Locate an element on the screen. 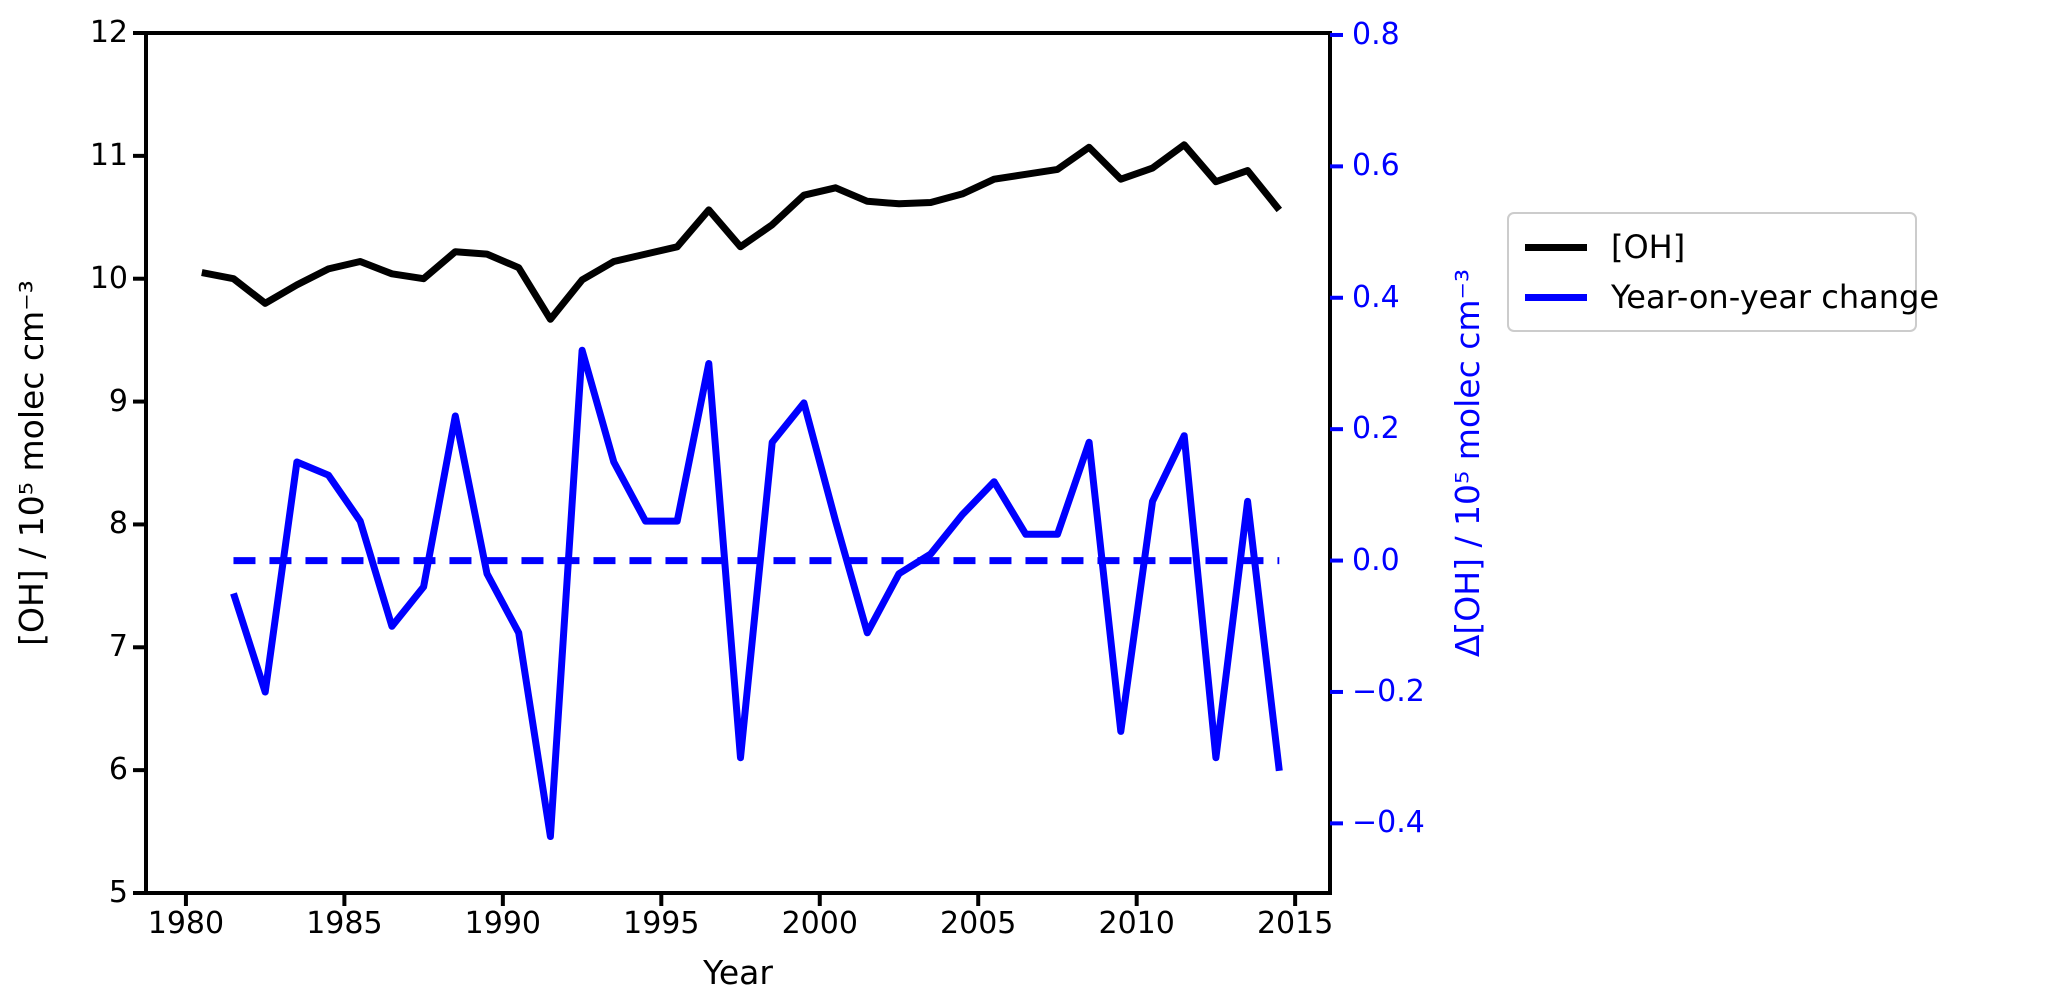 The image size is (2067, 1008). y-right-tick-label: 0.8 is located at coordinates (1376, 34).